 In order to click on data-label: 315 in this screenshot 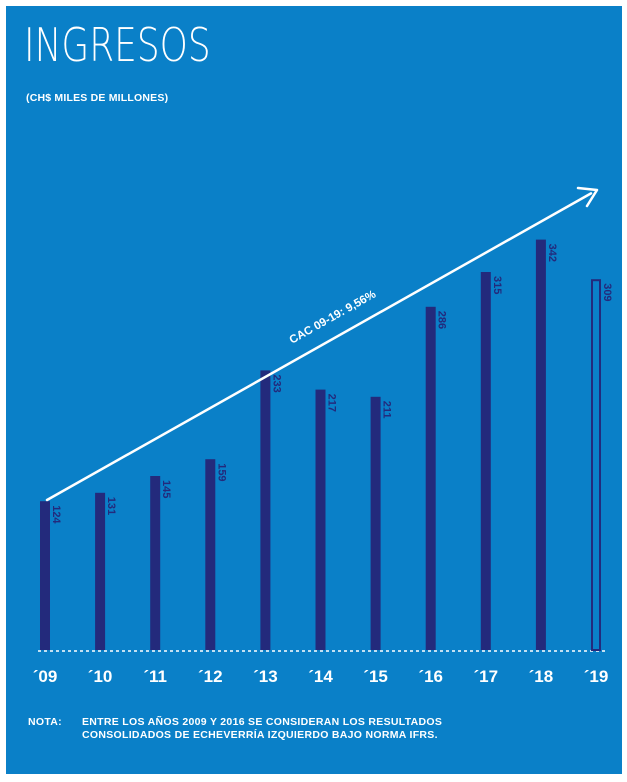, I will do `click(497, 285)`.